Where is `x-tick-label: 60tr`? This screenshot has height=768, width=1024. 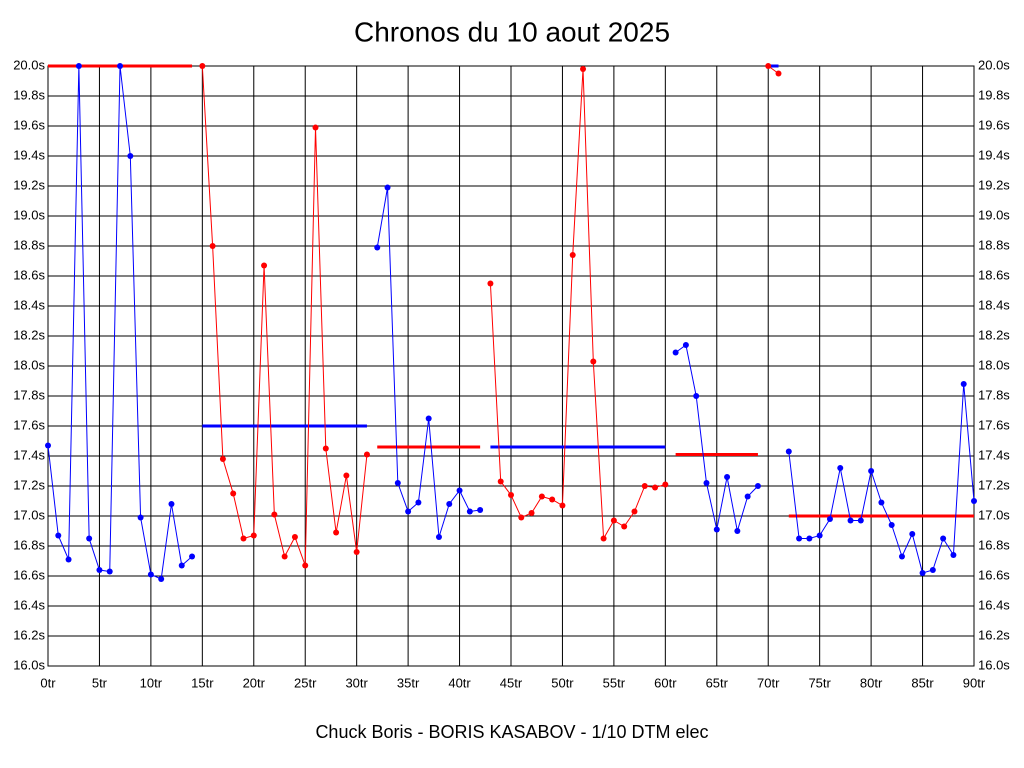
x-tick-label: 60tr is located at coordinates (665, 682).